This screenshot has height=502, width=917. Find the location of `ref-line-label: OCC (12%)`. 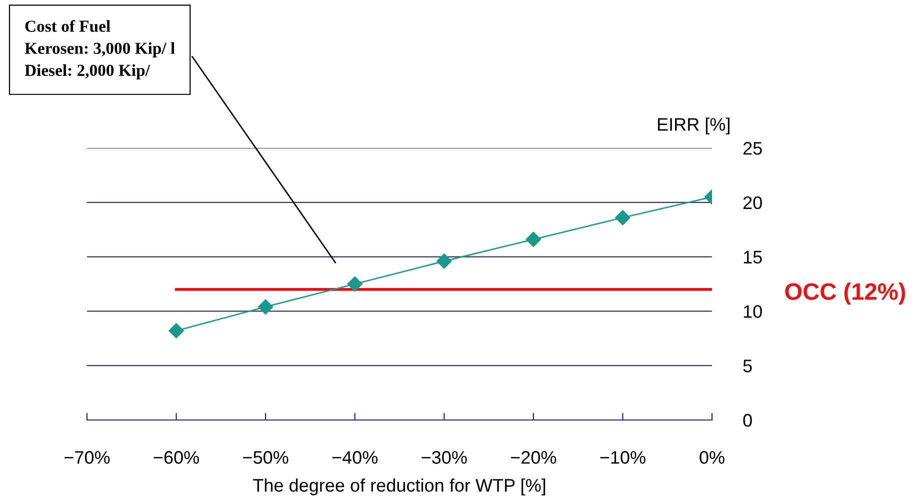

ref-line-label: OCC (12%) is located at coordinates (845, 293).